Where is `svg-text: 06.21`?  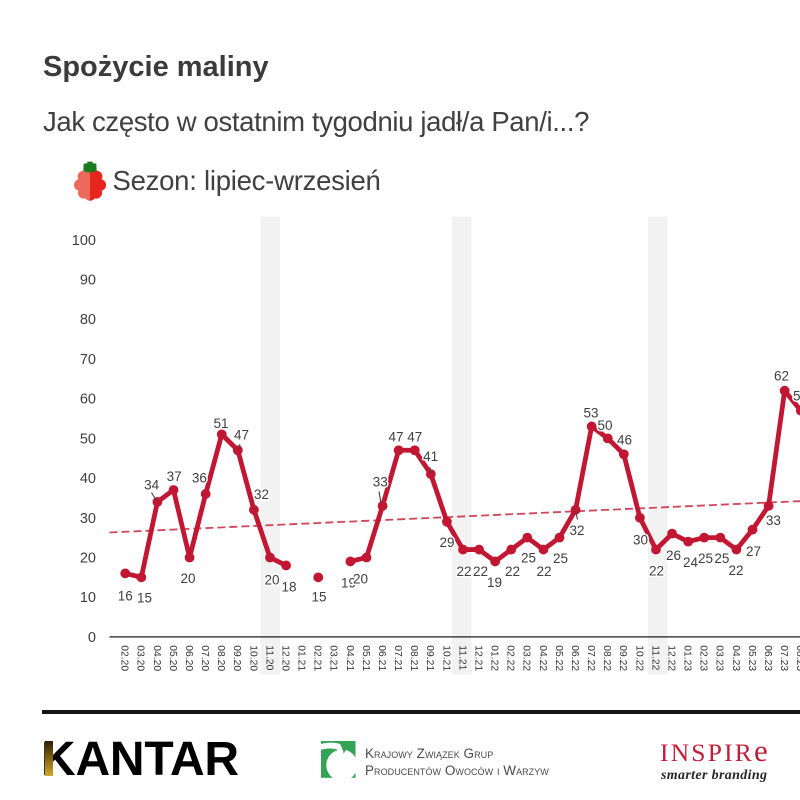 svg-text: 06.21 is located at coordinates (381, 658).